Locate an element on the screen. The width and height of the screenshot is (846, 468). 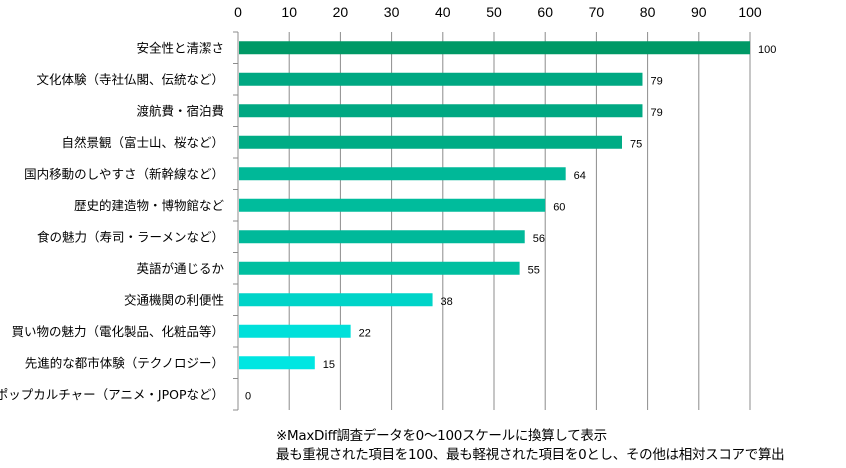
category-label: ポップカルチャー（アニメ・JPOPなど） is located at coordinates (112, 394).